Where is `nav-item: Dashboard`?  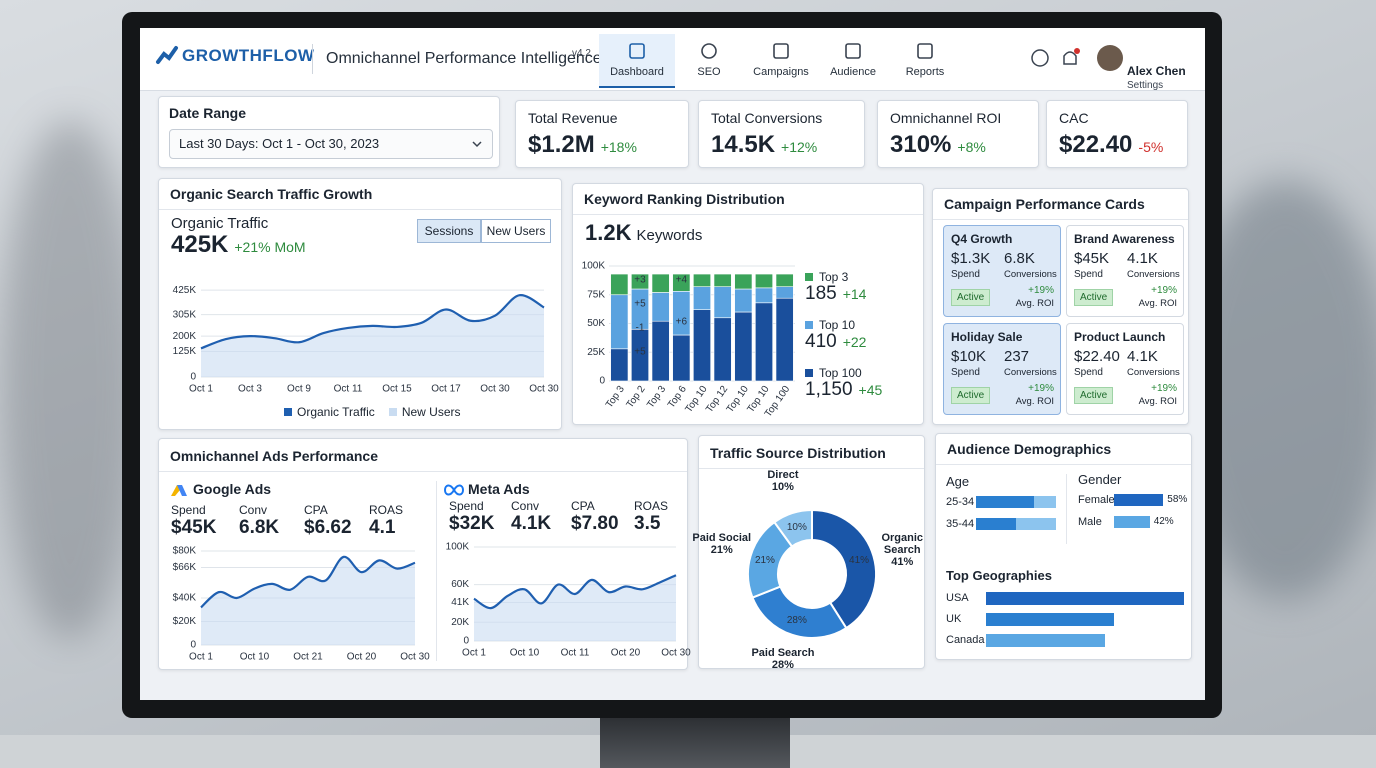
nav-item: Dashboard is located at coordinates (637, 61).